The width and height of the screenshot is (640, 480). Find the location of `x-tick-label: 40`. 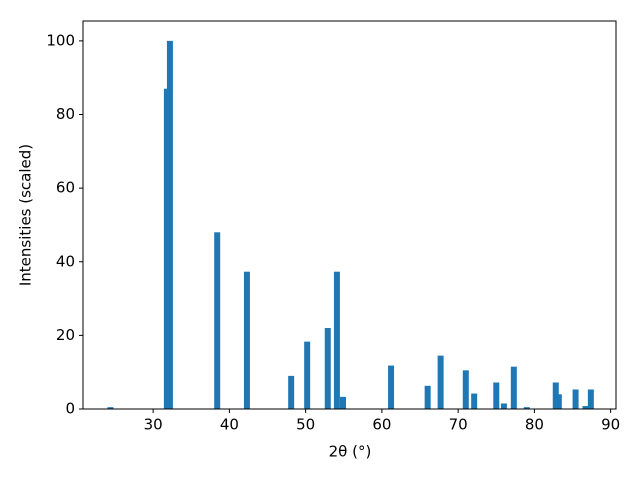

x-tick-label: 40 is located at coordinates (229, 425).